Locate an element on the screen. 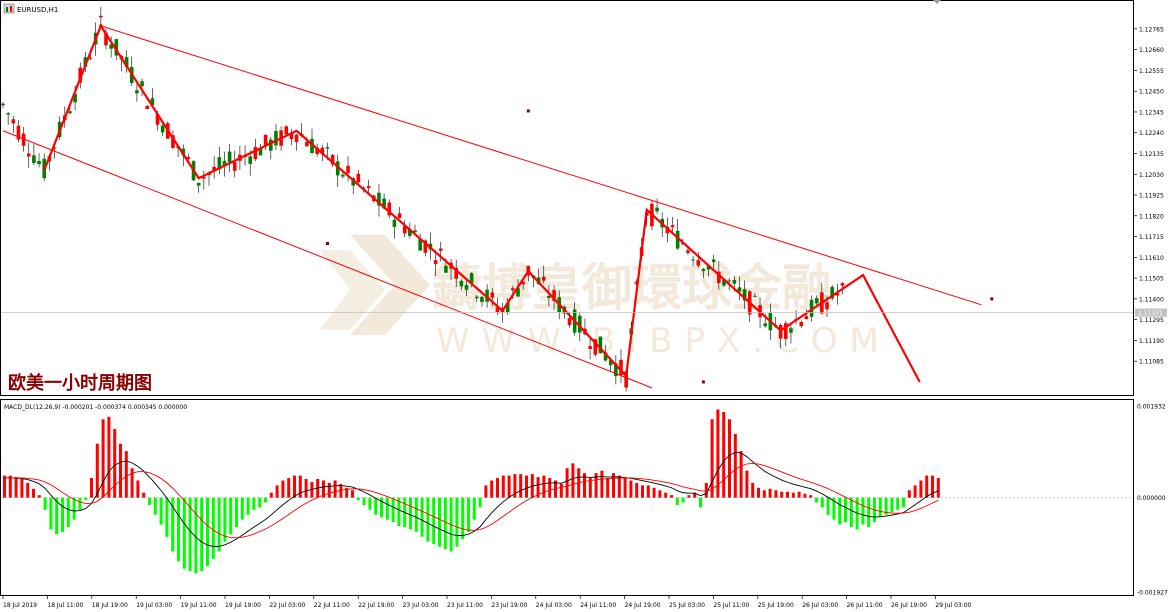 The height and width of the screenshot is (612, 1170). time-axis-tick-label: 23 Jul 19:00 is located at coordinates (509, 605).